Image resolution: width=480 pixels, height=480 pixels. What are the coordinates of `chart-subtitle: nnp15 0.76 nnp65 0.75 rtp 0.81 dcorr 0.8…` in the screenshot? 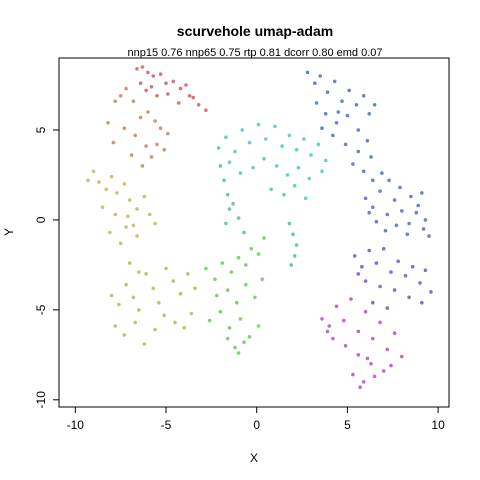 It's located at (254, 53).